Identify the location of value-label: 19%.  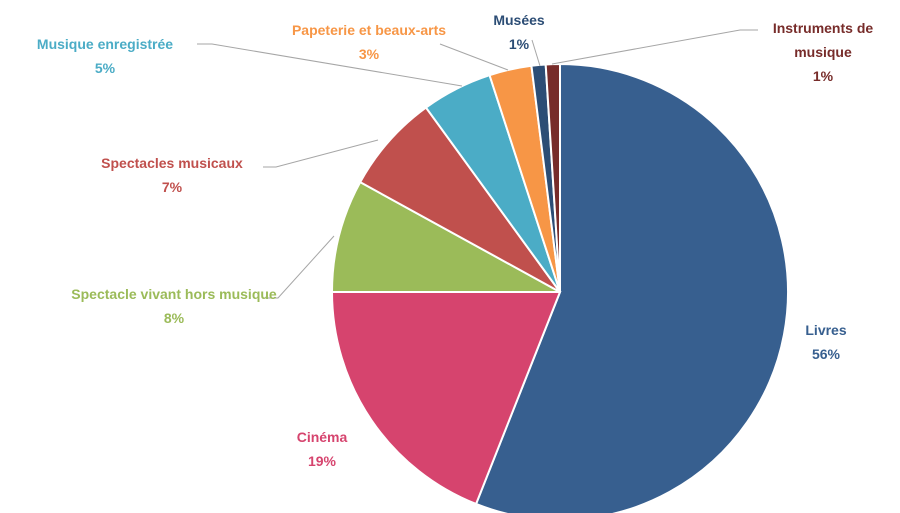
(322, 461).